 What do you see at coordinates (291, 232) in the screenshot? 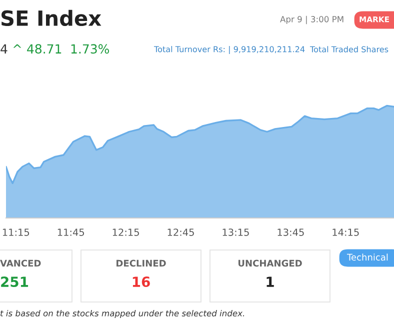
I see `x-tick-label: 13:45` at bounding box center [291, 232].